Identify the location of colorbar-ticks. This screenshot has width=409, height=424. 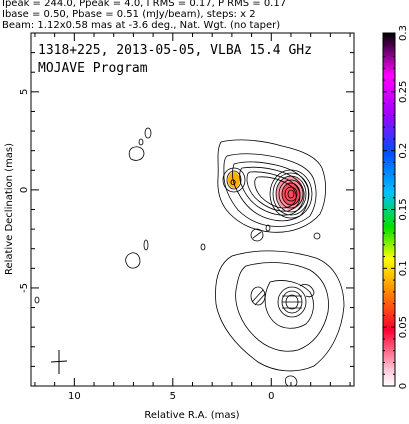
(389, 209).